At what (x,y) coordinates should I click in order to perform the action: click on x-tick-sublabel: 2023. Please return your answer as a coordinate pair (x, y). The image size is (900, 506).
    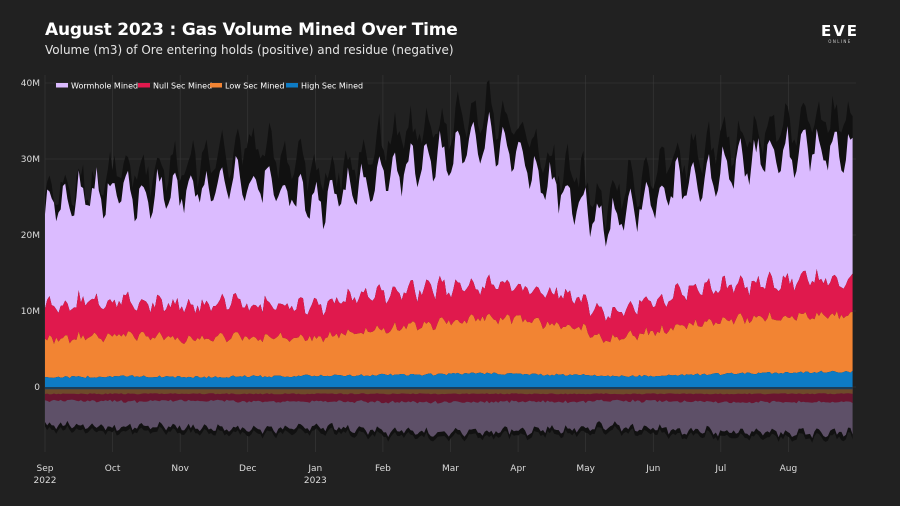
    Looking at the image, I should click on (315, 481).